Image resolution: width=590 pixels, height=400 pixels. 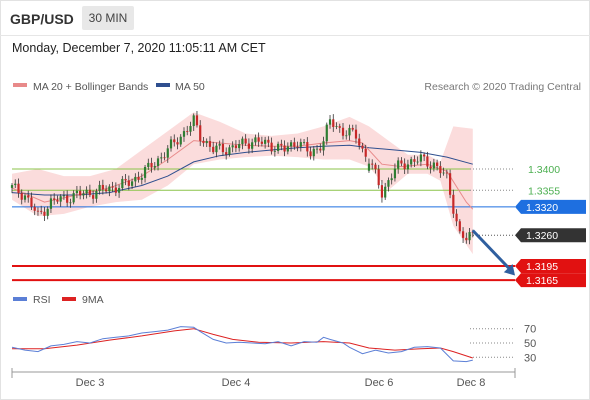 I want to click on x-tick-label: Dec 6, so click(x=379, y=383).